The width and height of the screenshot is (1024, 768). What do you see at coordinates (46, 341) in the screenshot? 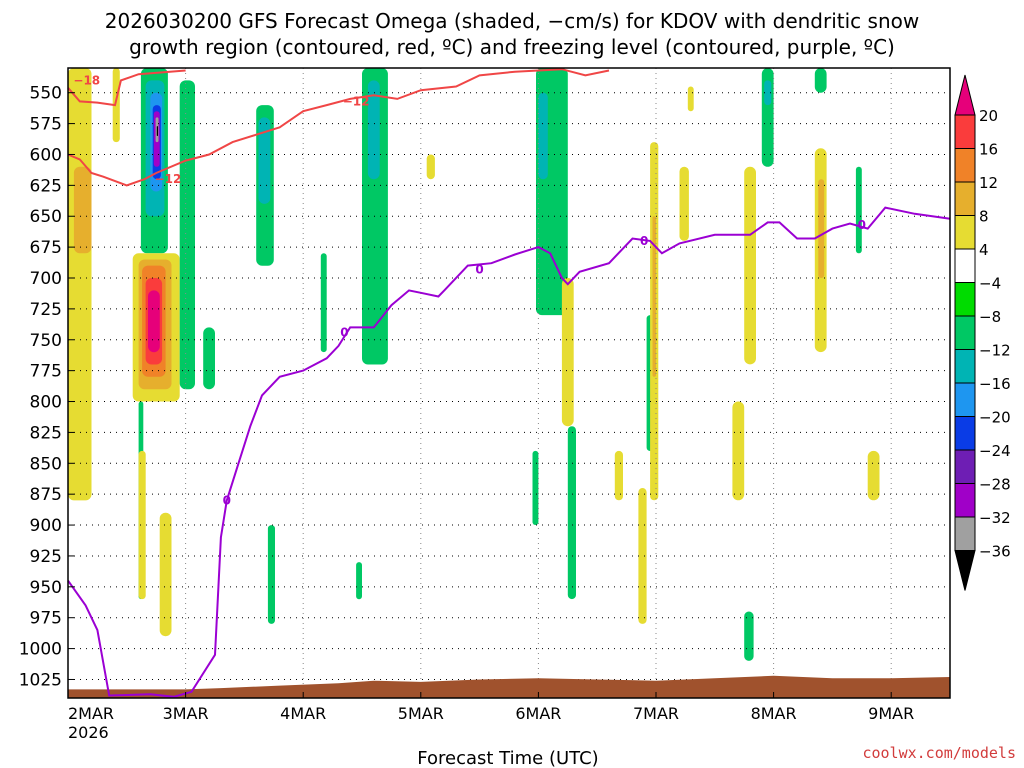
I see `y-tick-label: 750` at bounding box center [46, 341].